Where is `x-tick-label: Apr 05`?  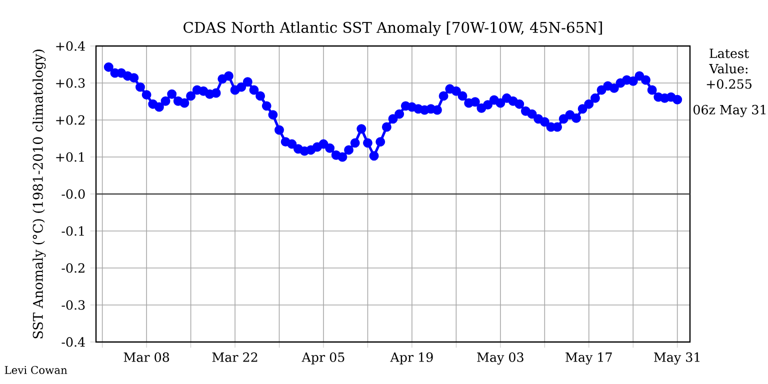
x-tick-label: Apr 05 is located at coordinates (323, 358).